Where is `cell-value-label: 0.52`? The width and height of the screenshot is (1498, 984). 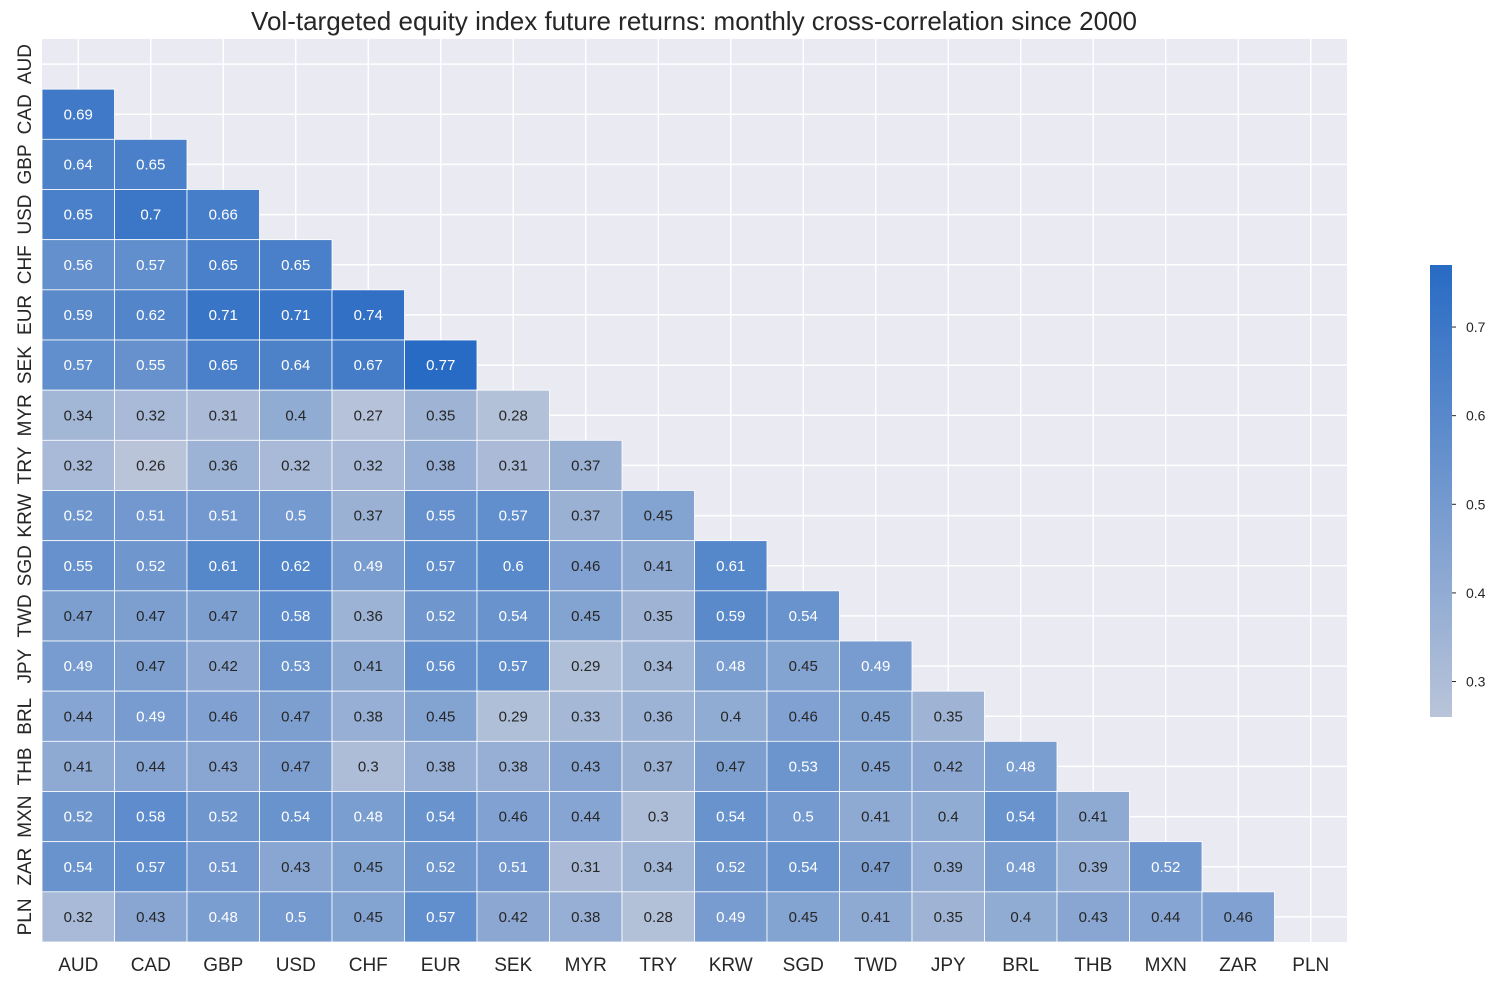 cell-value-label: 0.52 is located at coordinates (440, 867).